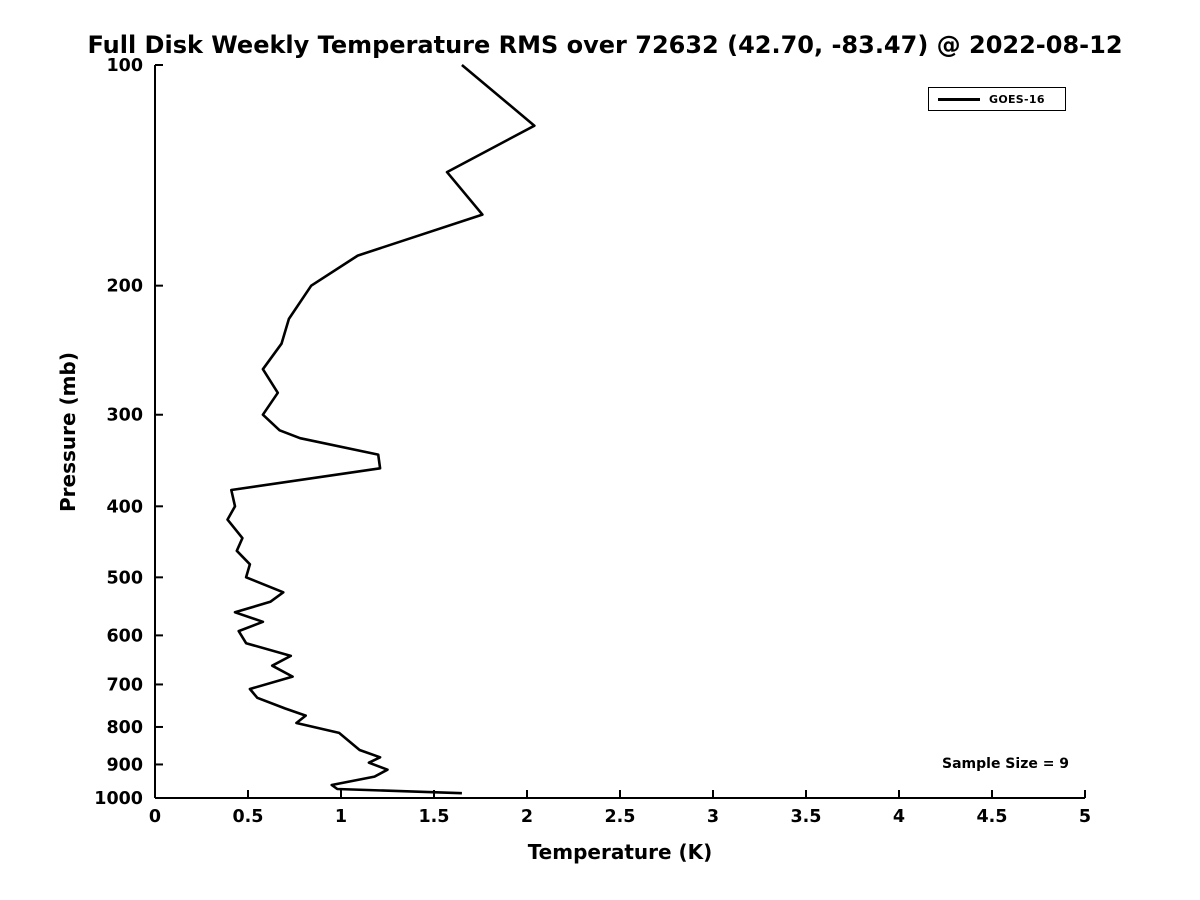 The image size is (1200, 900). What do you see at coordinates (118, 799) in the screenshot?
I see `y-tick-label: 1000` at bounding box center [118, 799].